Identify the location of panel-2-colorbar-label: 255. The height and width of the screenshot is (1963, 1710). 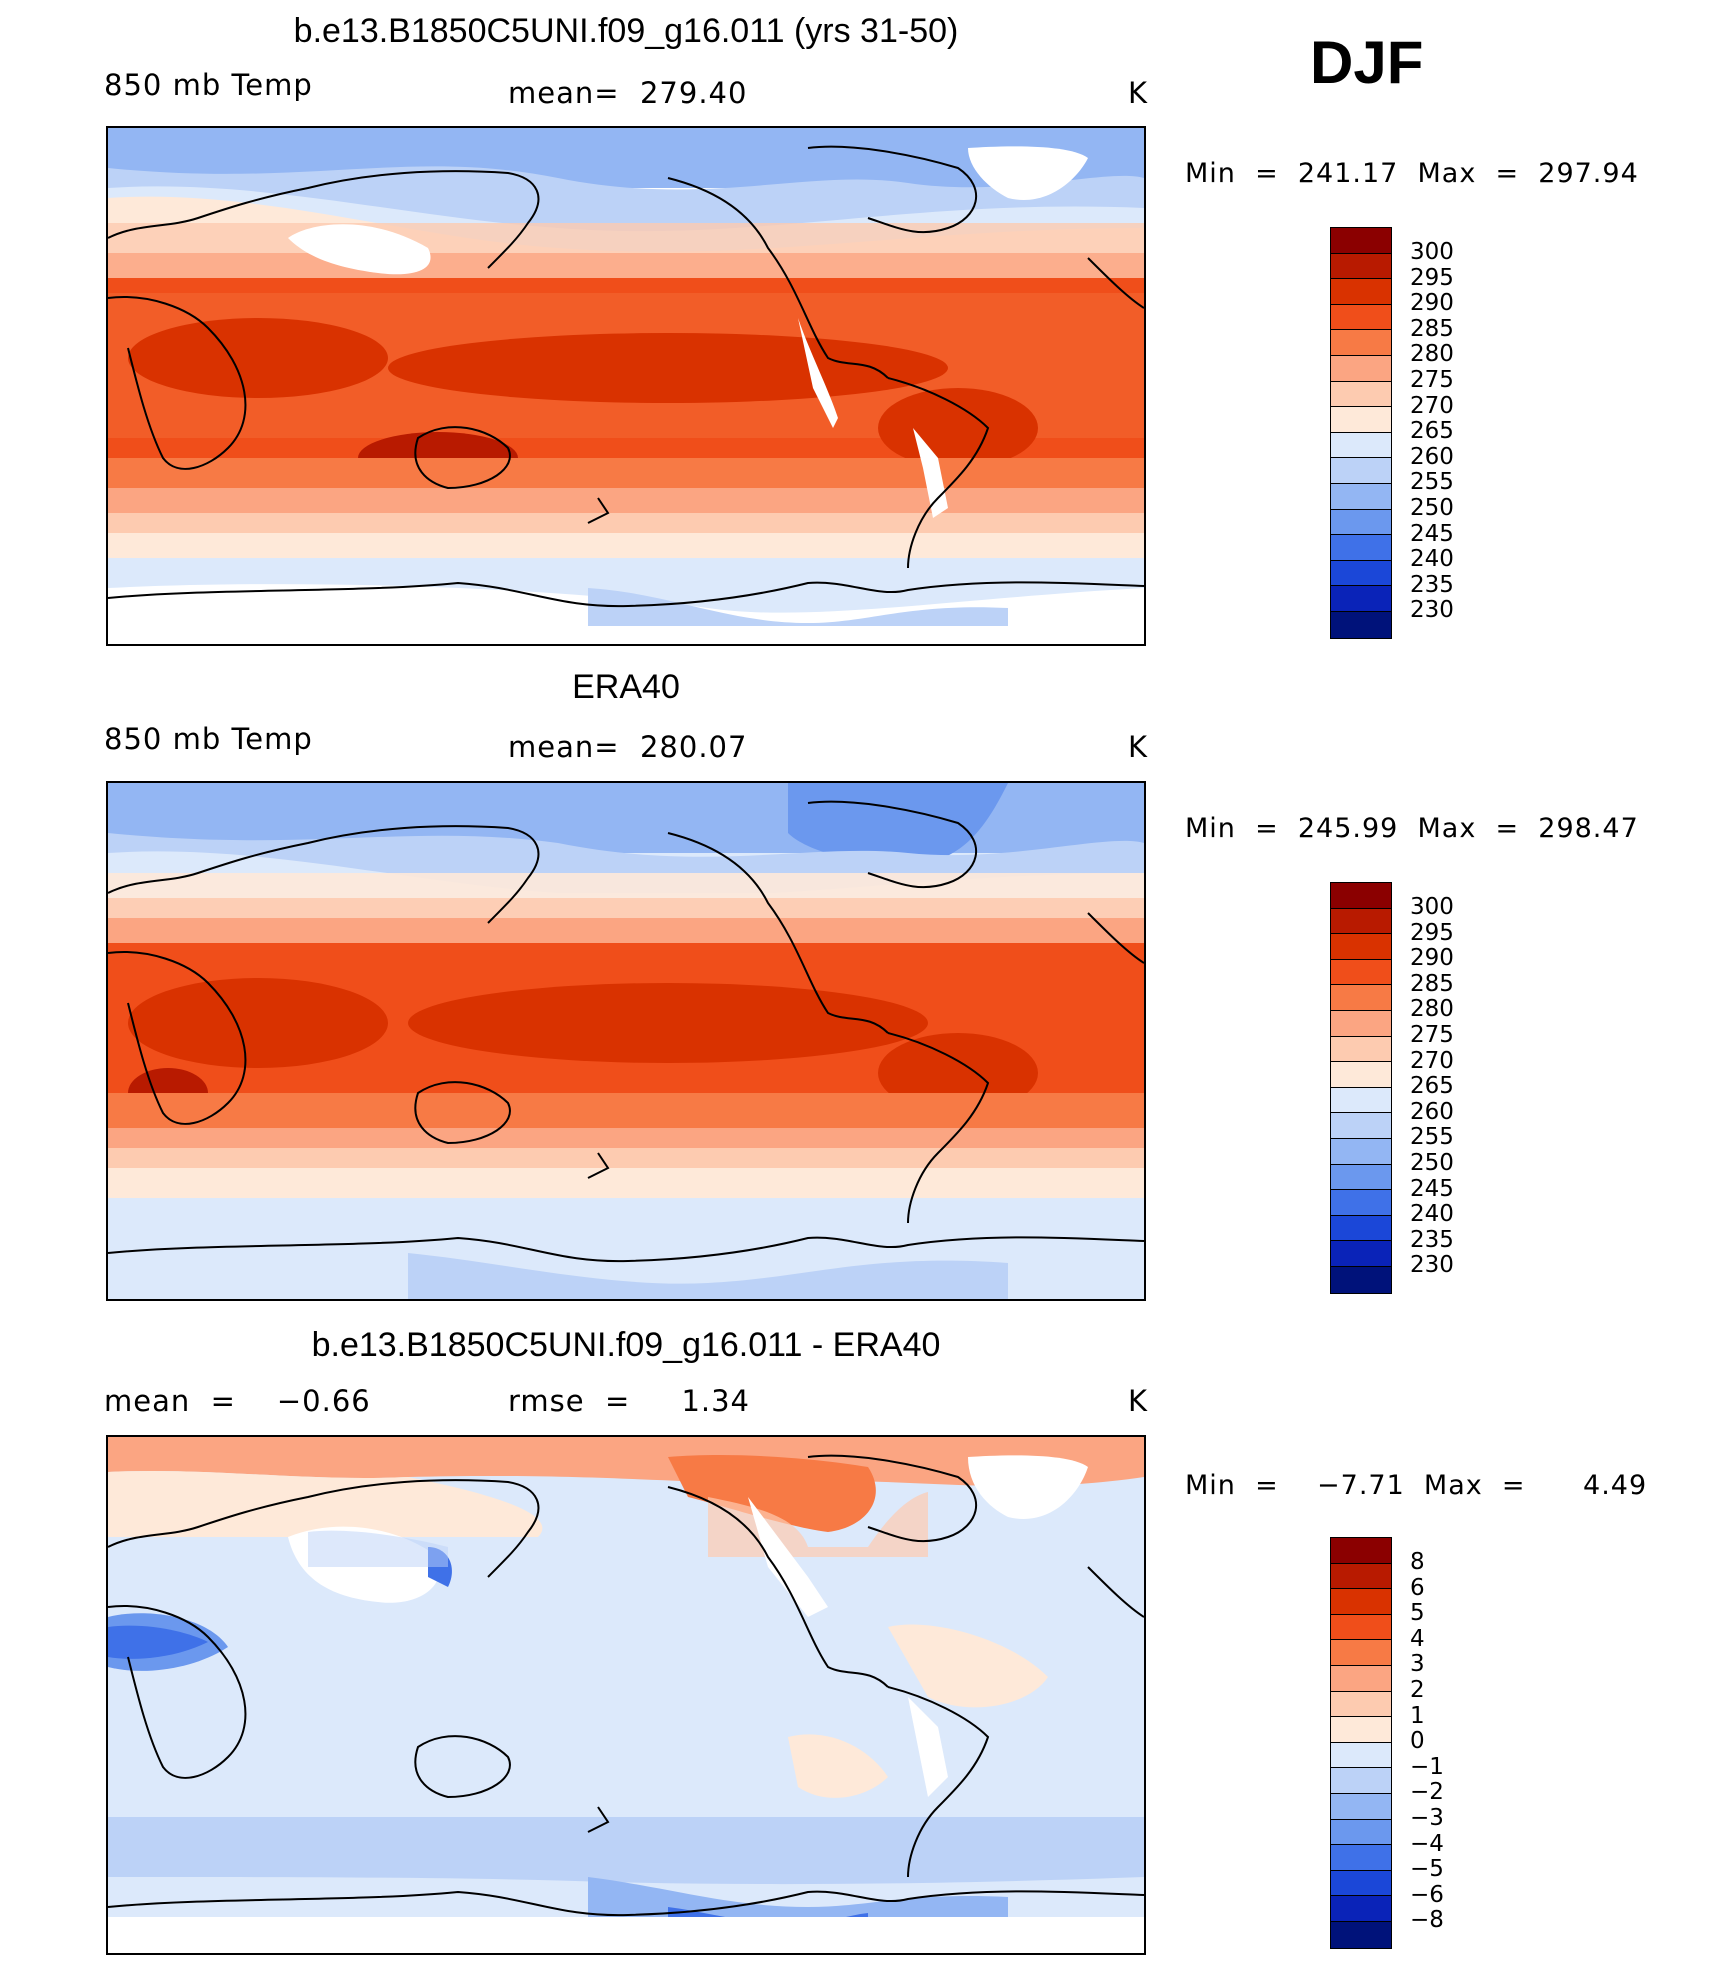
(1432, 1137).